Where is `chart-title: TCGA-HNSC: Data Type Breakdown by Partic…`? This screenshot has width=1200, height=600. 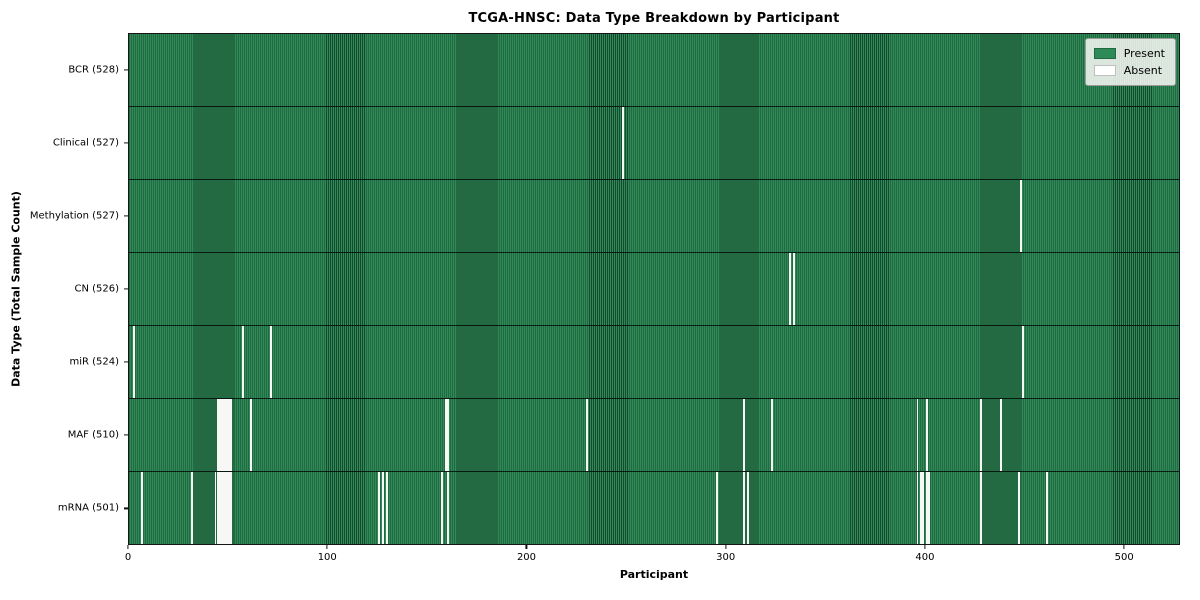
chart-title: TCGA-HNSC: Data Type Breakdown by Partic… is located at coordinates (654, 18).